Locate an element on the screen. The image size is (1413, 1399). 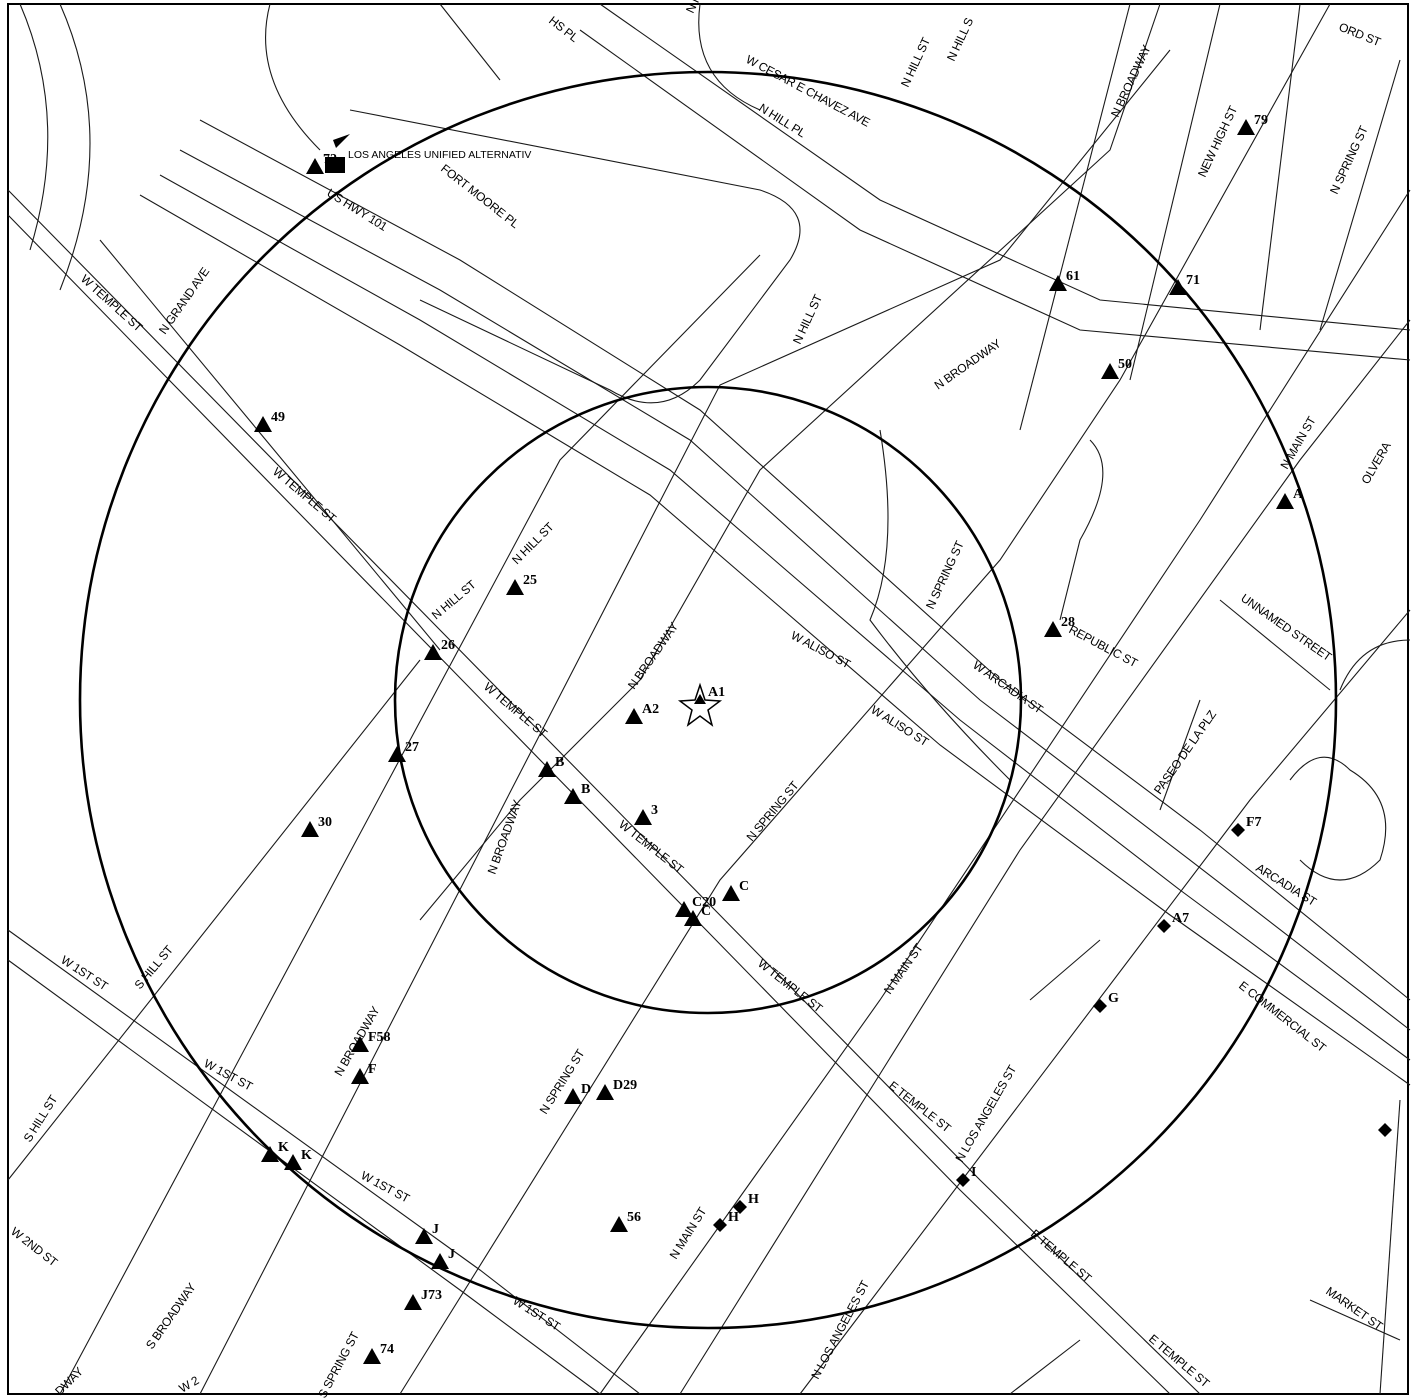
marker-label: J is located at coordinates (435, 1229).